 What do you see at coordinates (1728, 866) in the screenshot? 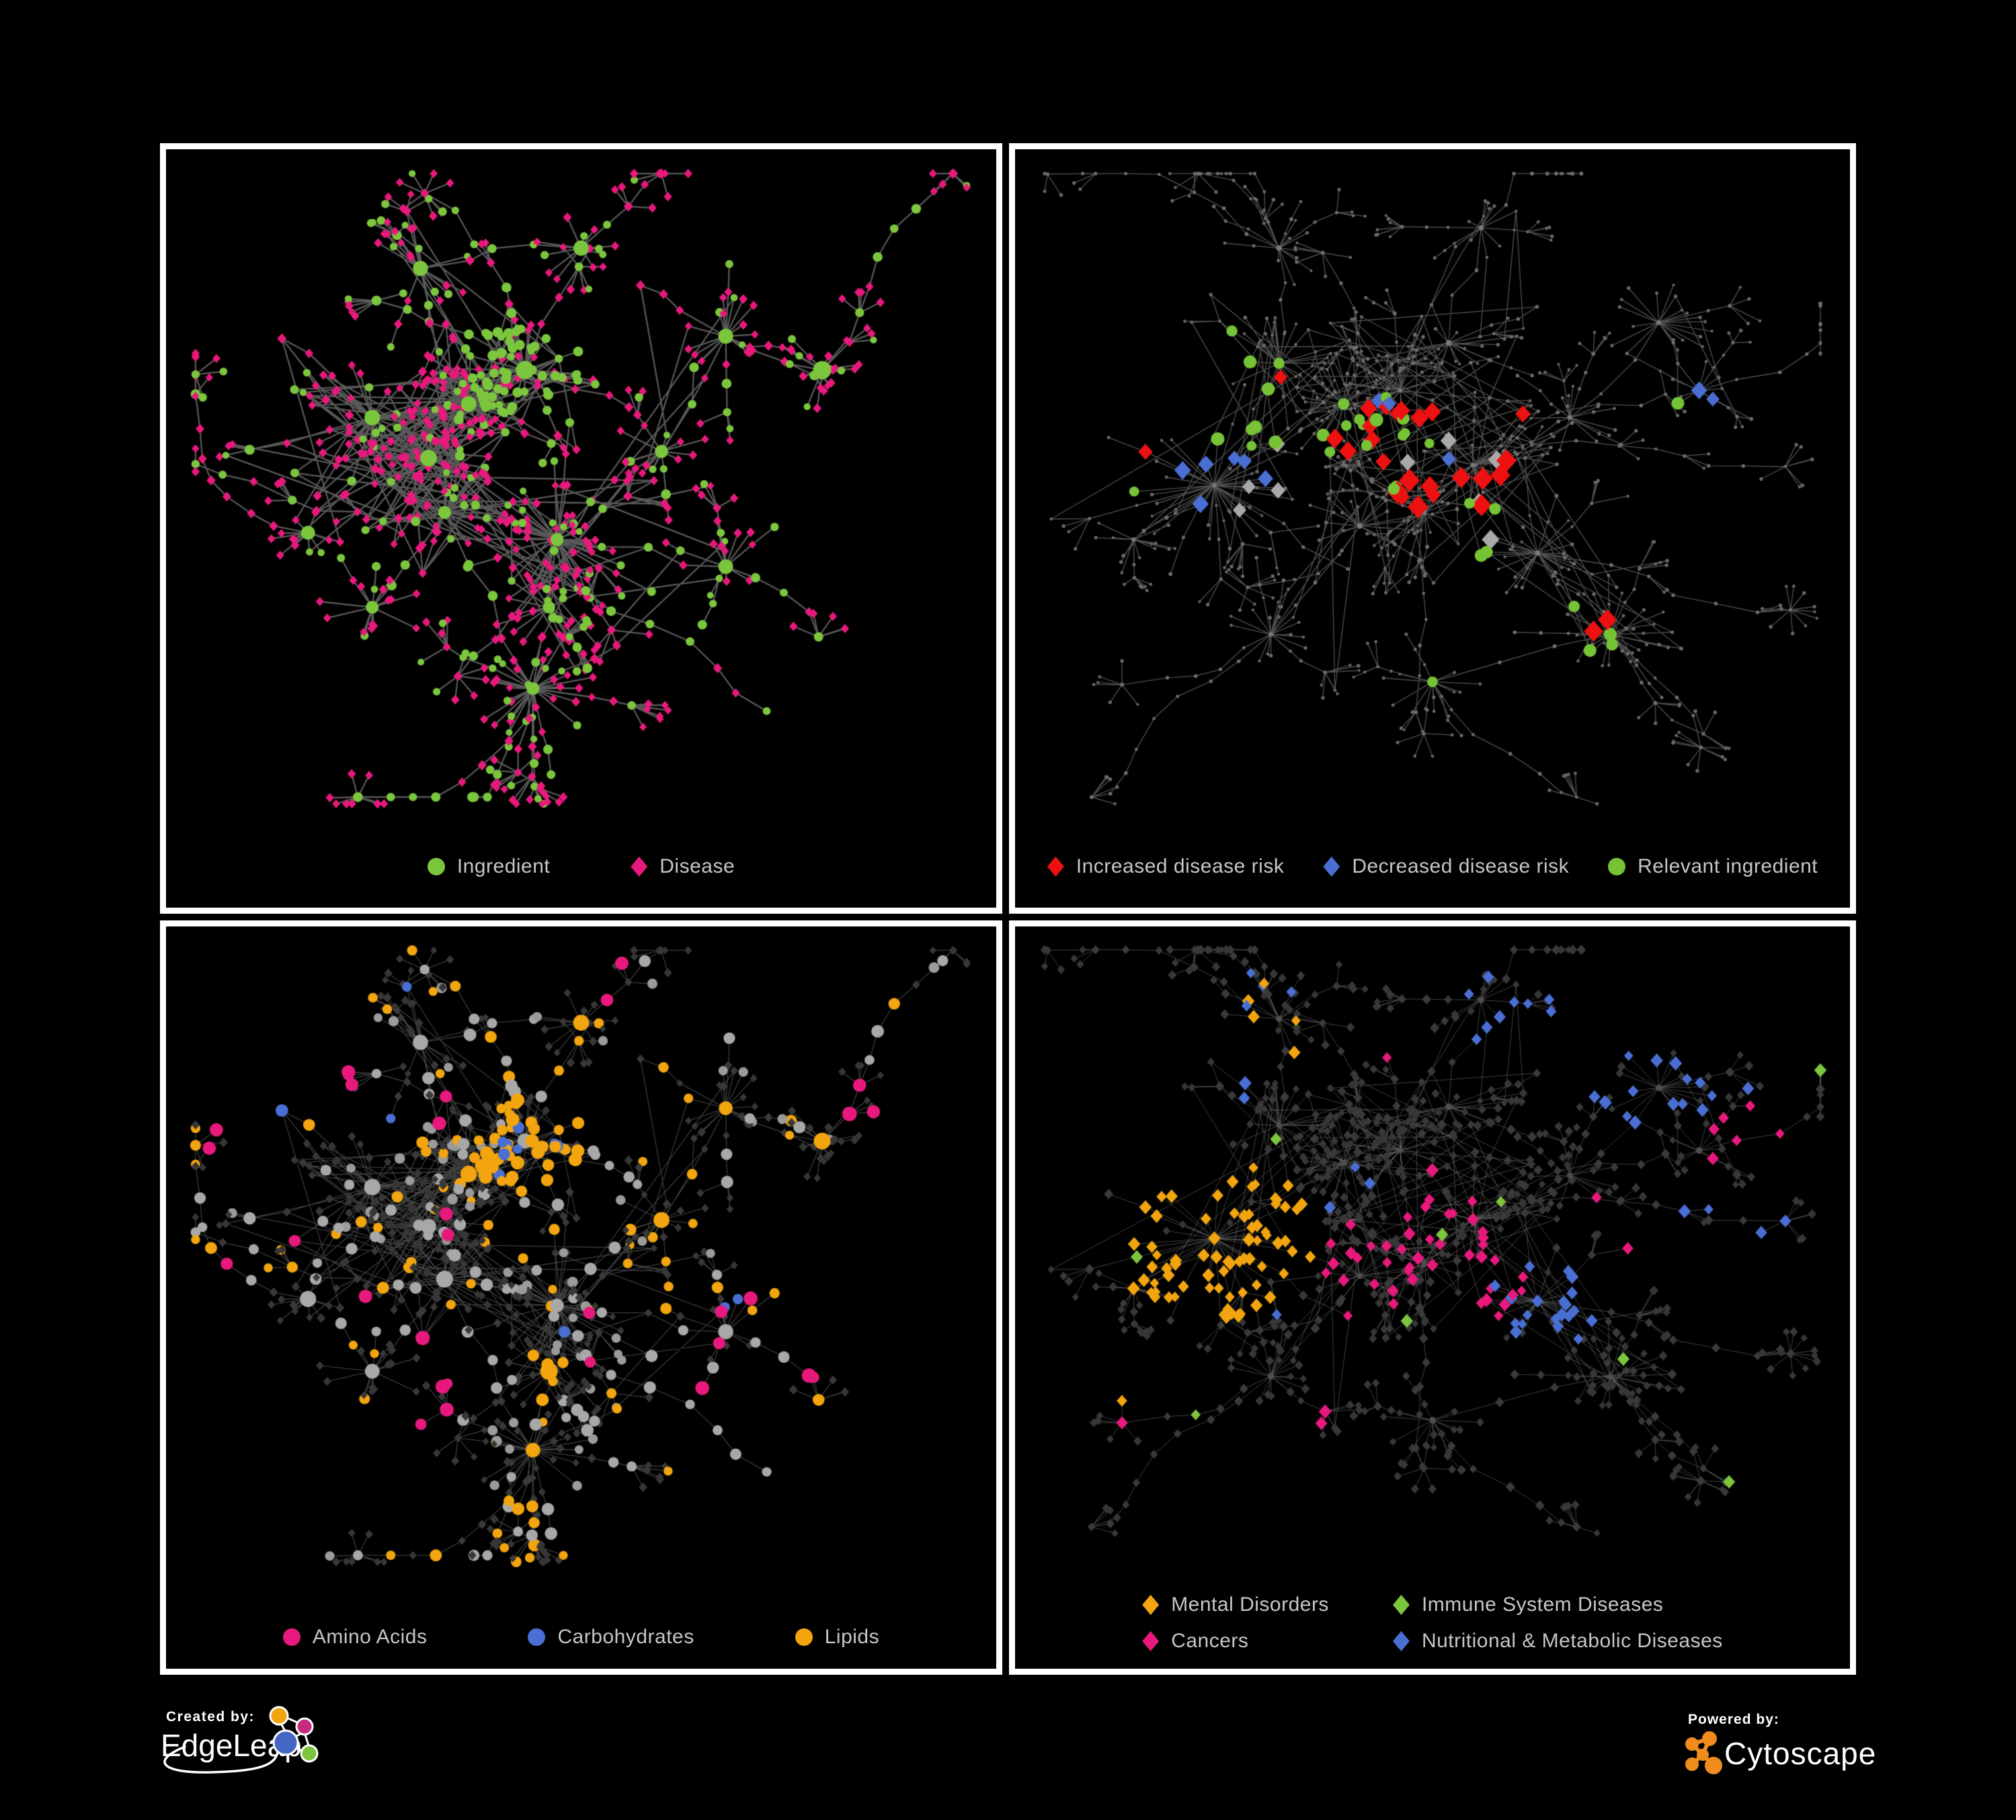
I see `legend-label: Relevant ingredient` at bounding box center [1728, 866].